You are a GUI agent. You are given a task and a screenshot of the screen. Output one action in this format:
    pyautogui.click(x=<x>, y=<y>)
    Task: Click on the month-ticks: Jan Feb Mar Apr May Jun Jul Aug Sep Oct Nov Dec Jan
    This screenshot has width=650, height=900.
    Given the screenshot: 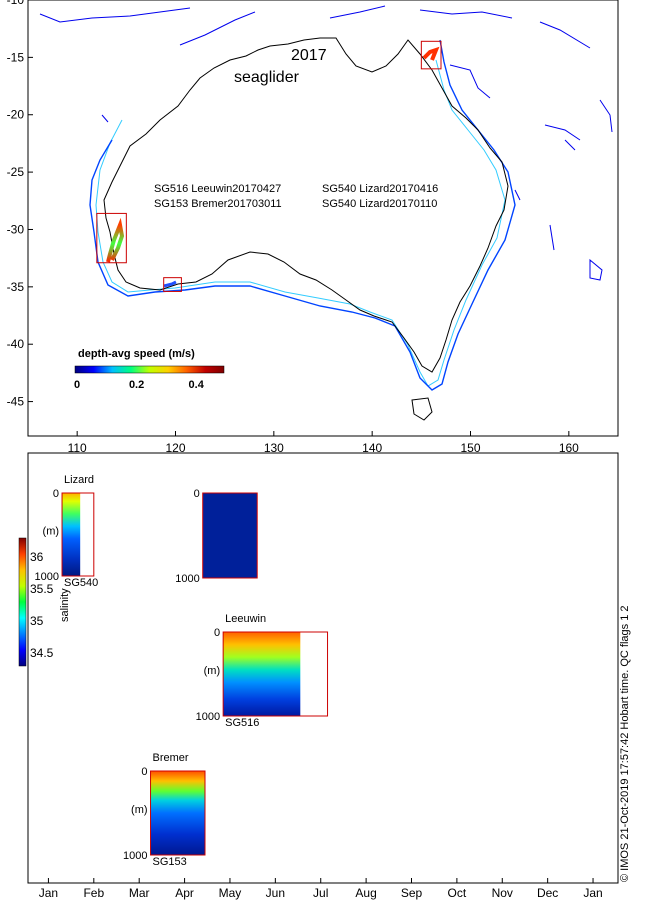 What is the action you would take?
    pyautogui.click(x=321, y=889)
    